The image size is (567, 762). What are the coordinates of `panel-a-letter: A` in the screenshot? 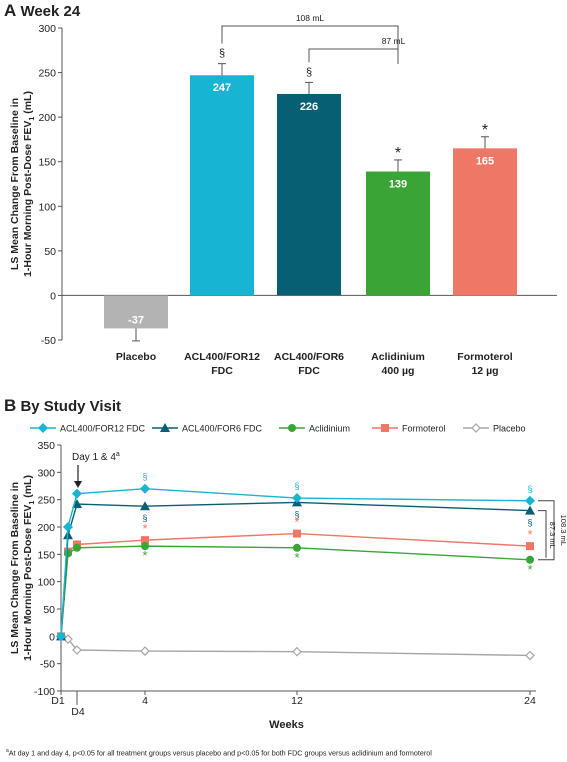 It's located at (10, 10).